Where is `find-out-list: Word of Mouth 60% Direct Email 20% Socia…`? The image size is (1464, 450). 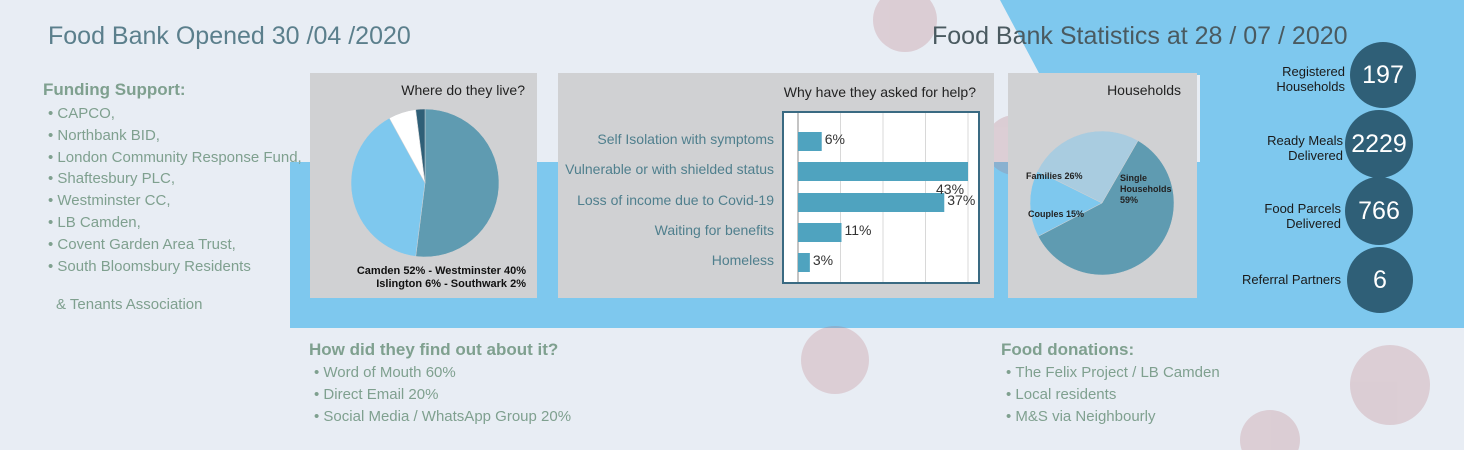
find-out-list: Word of Mouth 60% Direct Email 20% Socia… is located at coordinates (442, 394).